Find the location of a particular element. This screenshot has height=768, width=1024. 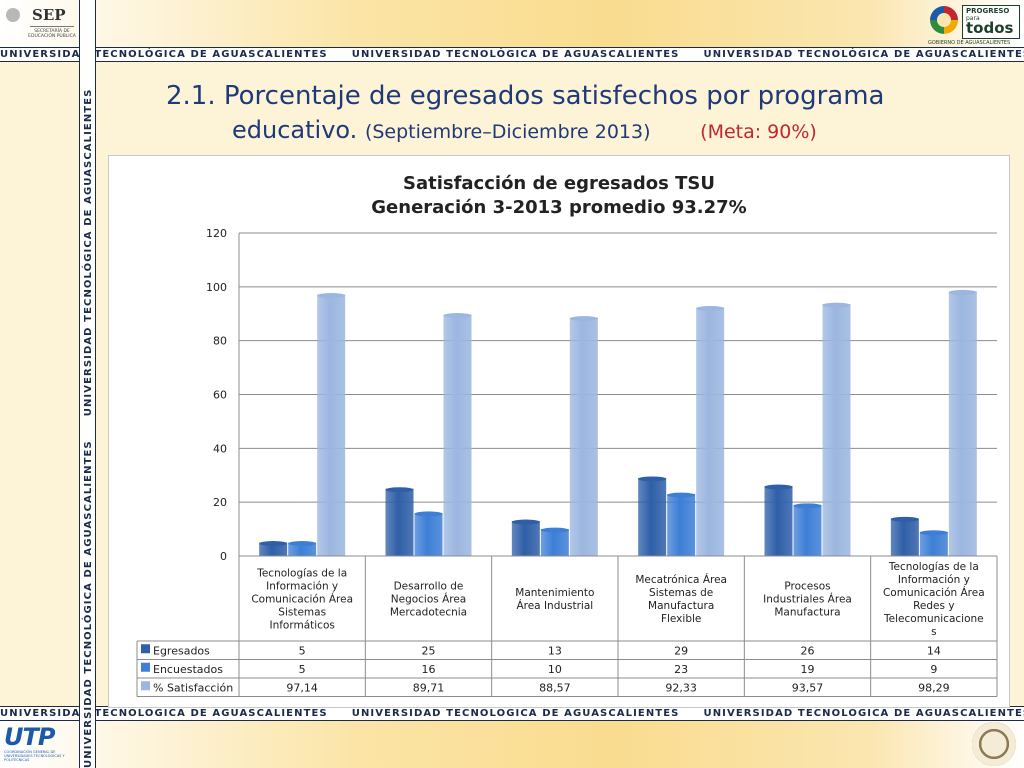

y-tick-label: 20 is located at coordinates (220, 502).